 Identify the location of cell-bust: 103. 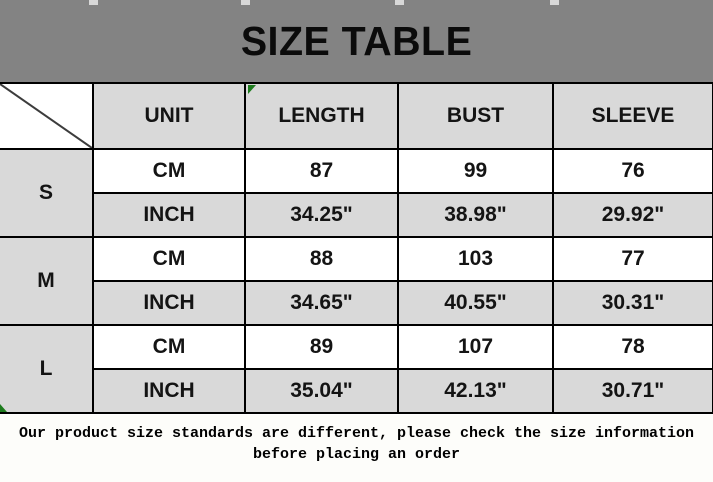
(475, 259).